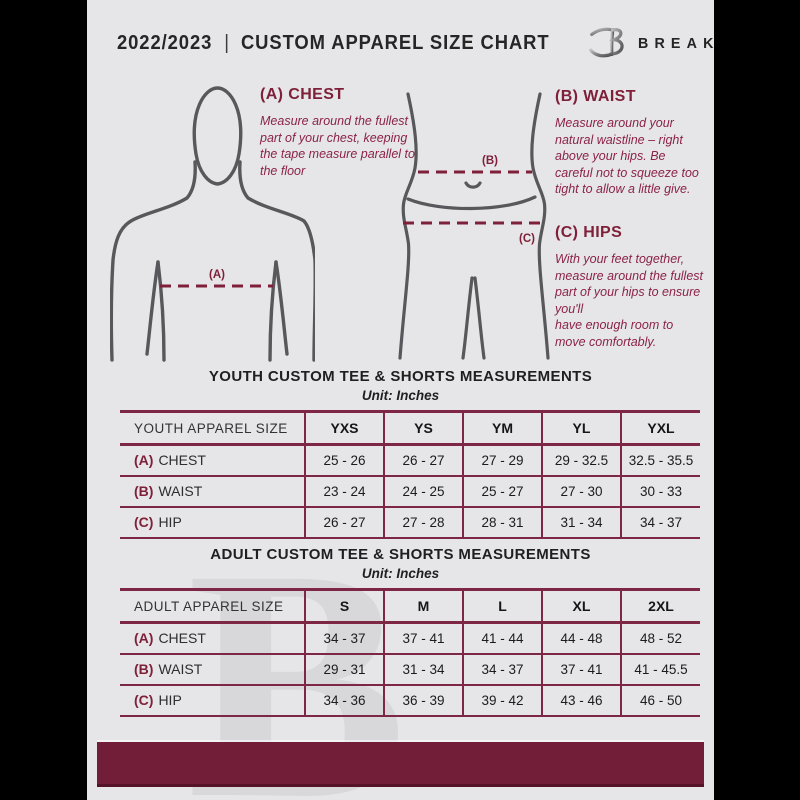 This screenshot has width=800, height=800. I want to click on breakaway-logo-icon, so click(606, 42).